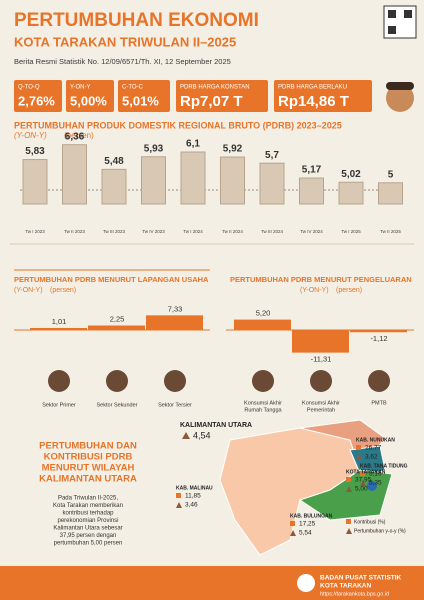  What do you see at coordinates (88, 544) in the screenshot?
I see `regional-paragraph: pertumbuhan 5,00 persen` at bounding box center [88, 544].